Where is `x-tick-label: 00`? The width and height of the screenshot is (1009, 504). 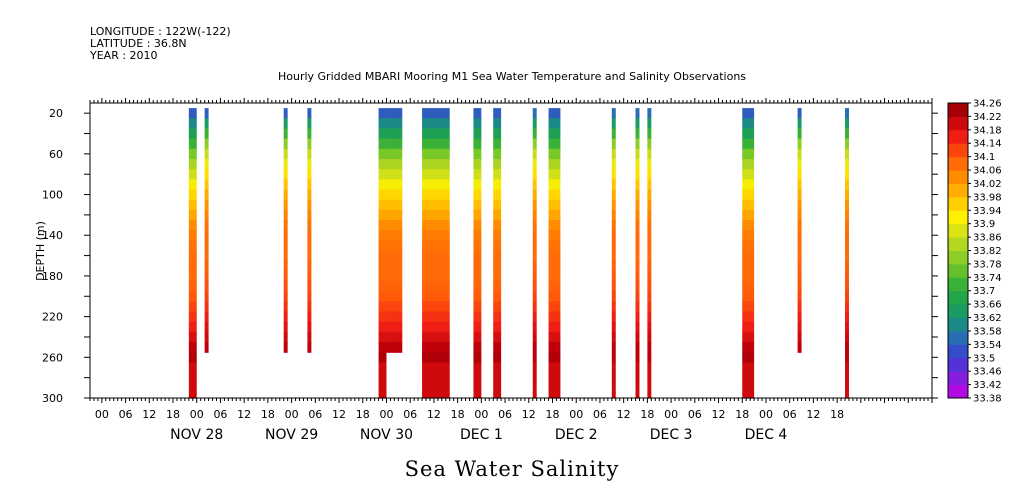
x-tick-label: 00 is located at coordinates (766, 414).